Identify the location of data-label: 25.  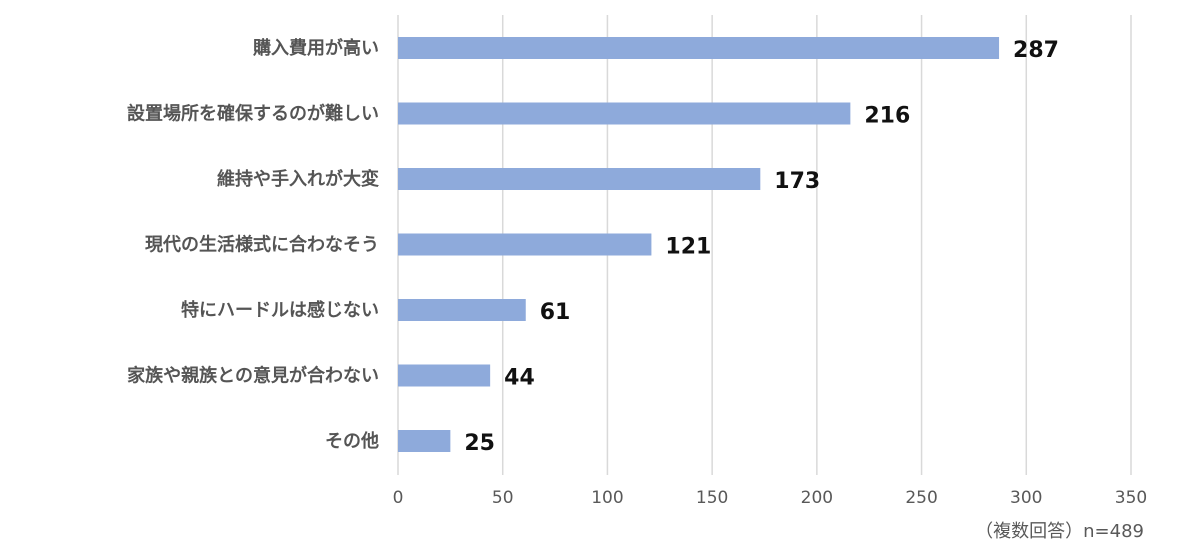
(479, 443).